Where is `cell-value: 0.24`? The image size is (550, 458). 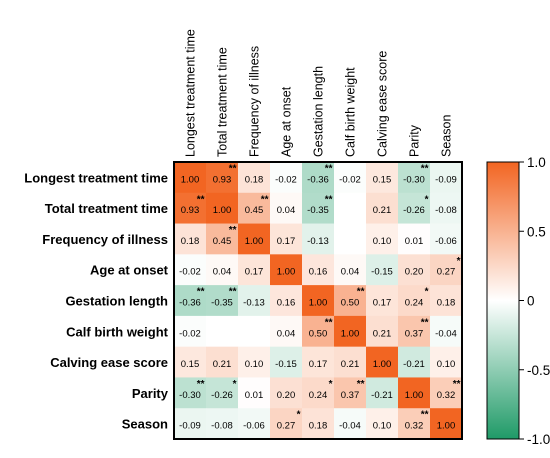
cell-value: 0.24 is located at coordinates (318, 395).